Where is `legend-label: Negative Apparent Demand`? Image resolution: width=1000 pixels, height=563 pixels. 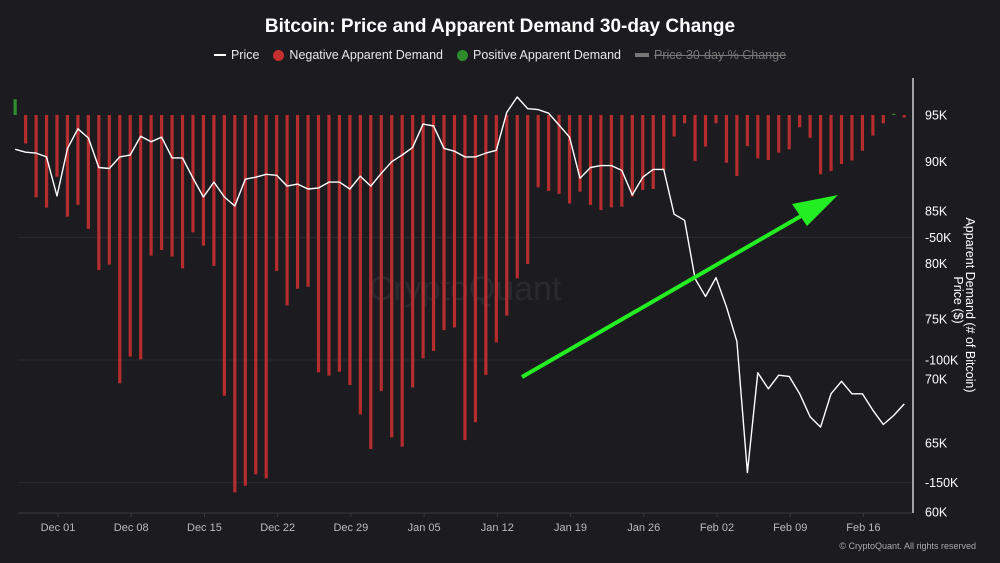
legend-label: Negative Apparent Demand is located at coordinates (366, 55).